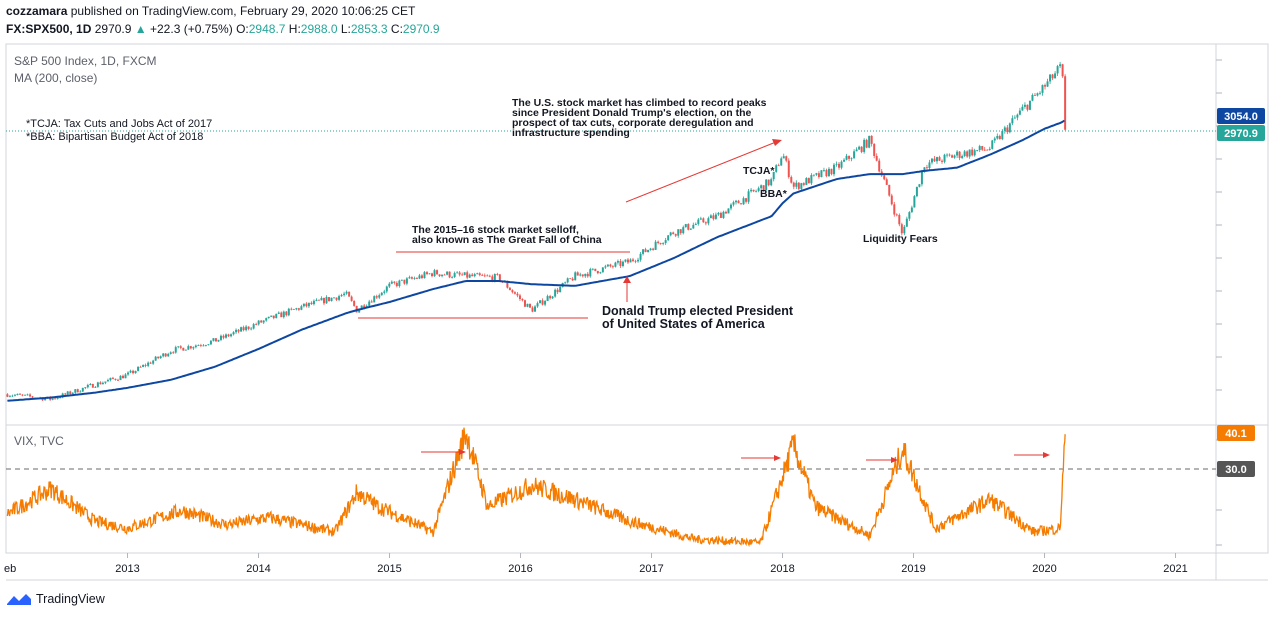 This screenshot has height=618, width=1274. I want to click on publisher-name: cozzamara, so click(37, 11).